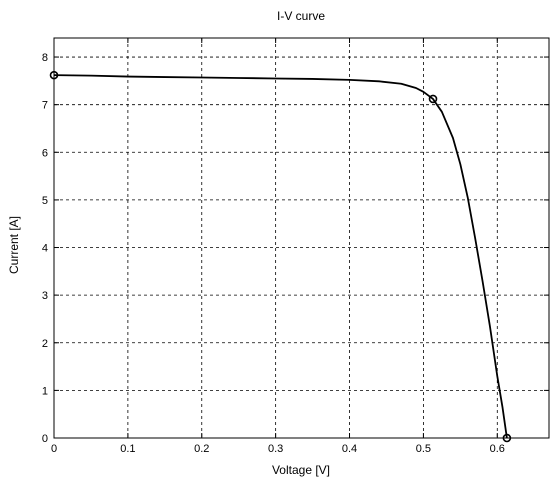 This screenshot has width=550, height=480. What do you see at coordinates (349, 449) in the screenshot?
I see `x-tick-label-4: 0.4` at bounding box center [349, 449].